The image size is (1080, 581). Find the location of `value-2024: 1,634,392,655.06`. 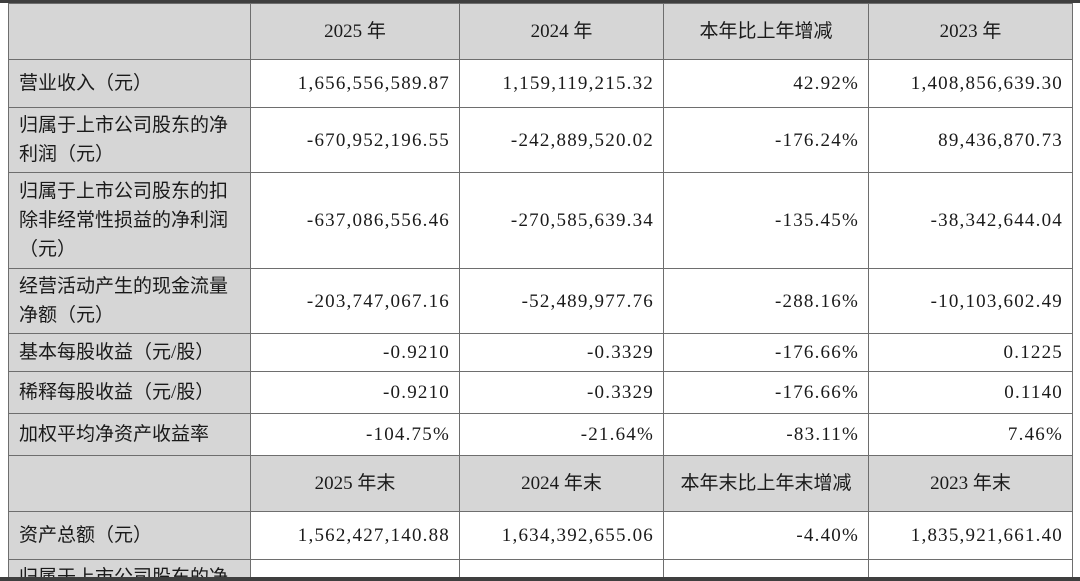

value-2024: 1,634,392,655.06 is located at coordinates (561, 535).